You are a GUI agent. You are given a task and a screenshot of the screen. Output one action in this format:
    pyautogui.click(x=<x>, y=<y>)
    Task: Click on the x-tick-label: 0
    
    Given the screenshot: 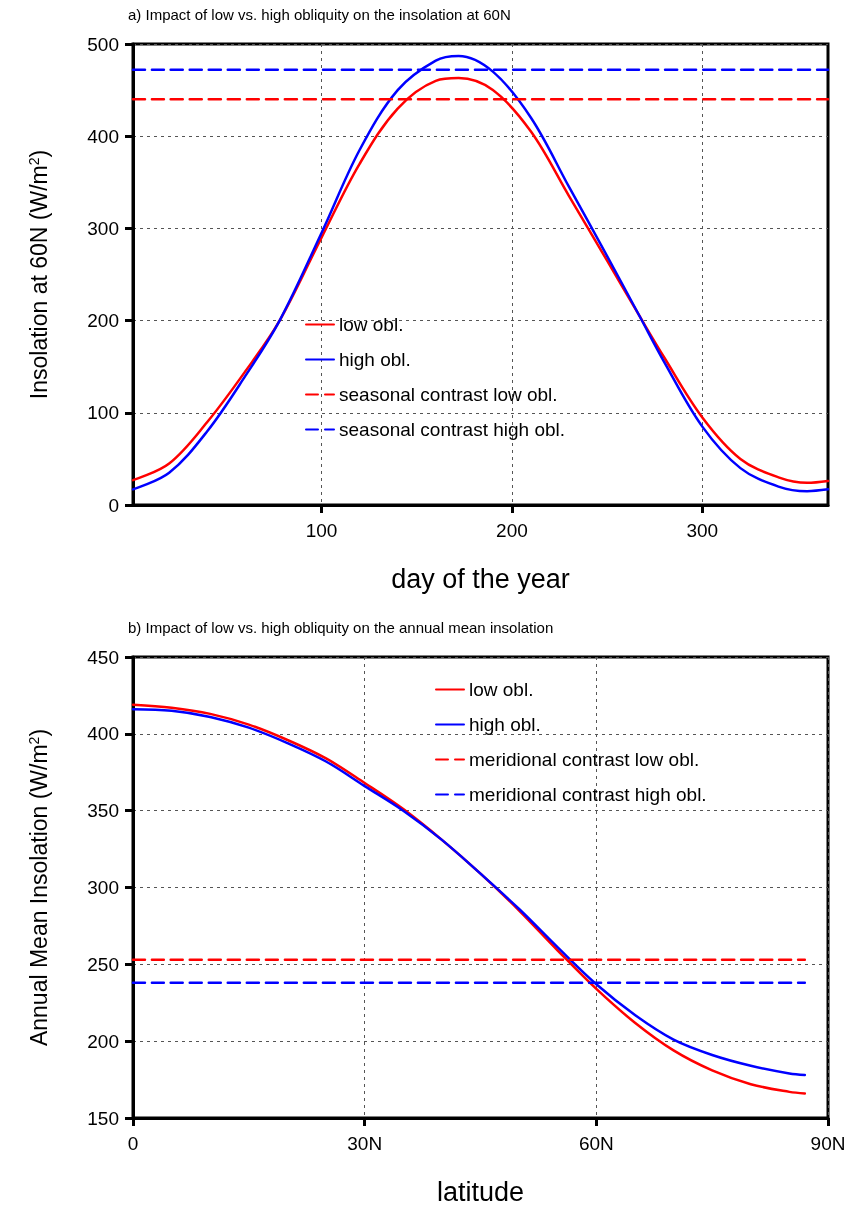 What is the action you would take?
    pyautogui.click(x=133, y=1143)
    